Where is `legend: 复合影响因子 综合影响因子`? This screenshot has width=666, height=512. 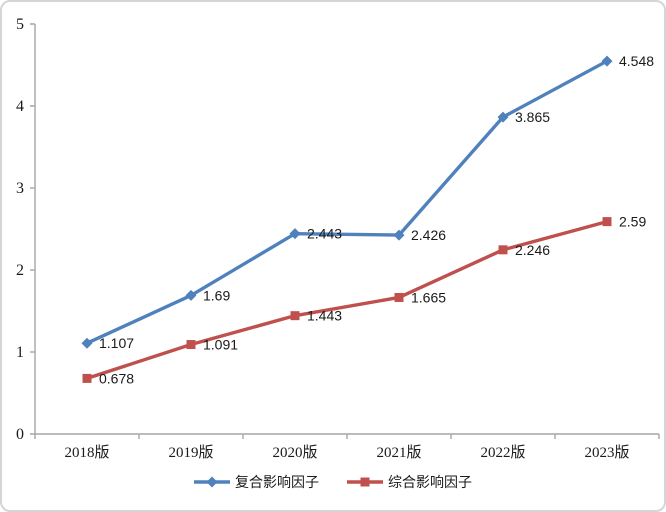
legend: 复合影响因子 综合影响因子 is located at coordinates (333, 482).